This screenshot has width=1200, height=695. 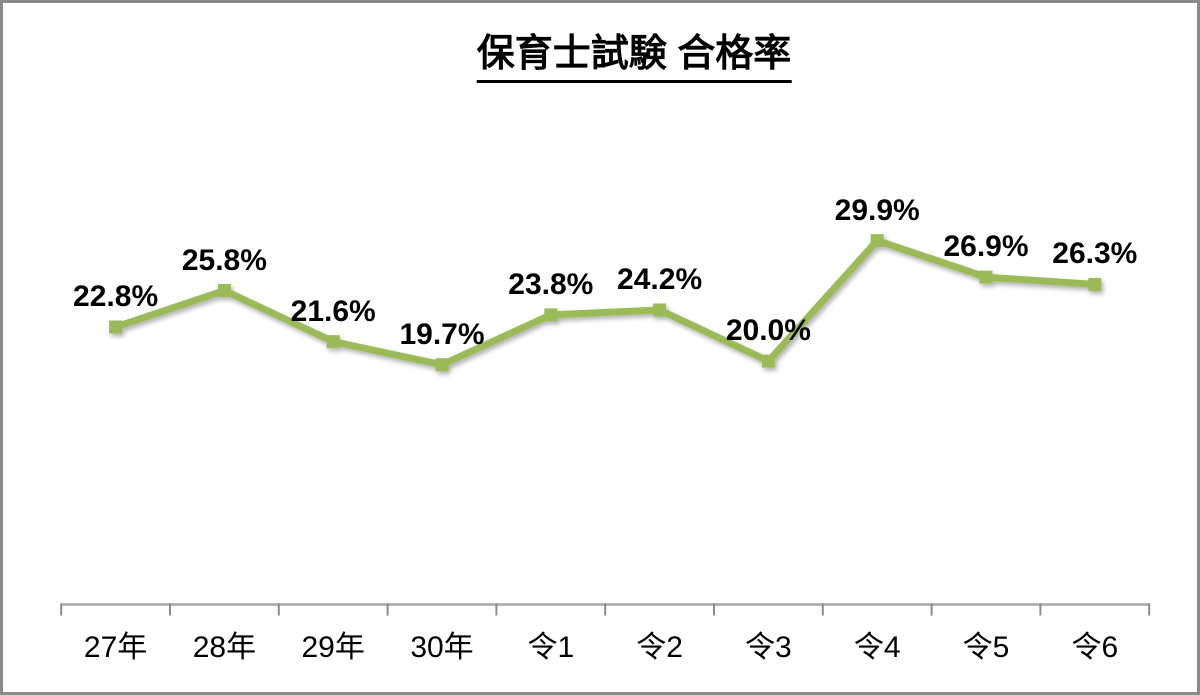 What do you see at coordinates (551, 647) in the screenshot?
I see `x-axis-label: 令1` at bounding box center [551, 647].